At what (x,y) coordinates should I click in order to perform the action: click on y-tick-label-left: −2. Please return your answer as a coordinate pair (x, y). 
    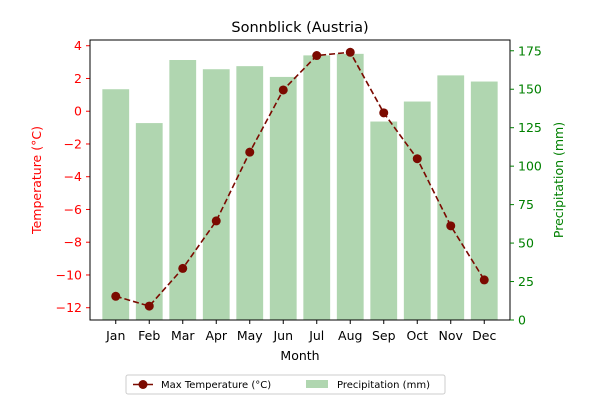
    Looking at the image, I should click on (73, 143).